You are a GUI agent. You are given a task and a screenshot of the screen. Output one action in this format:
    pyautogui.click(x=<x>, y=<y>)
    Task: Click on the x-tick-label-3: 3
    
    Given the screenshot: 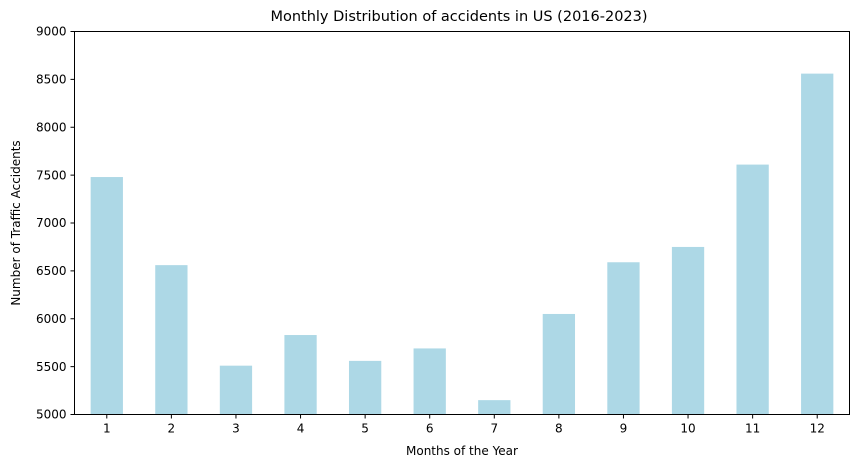 What is the action you would take?
    pyautogui.click(x=236, y=429)
    